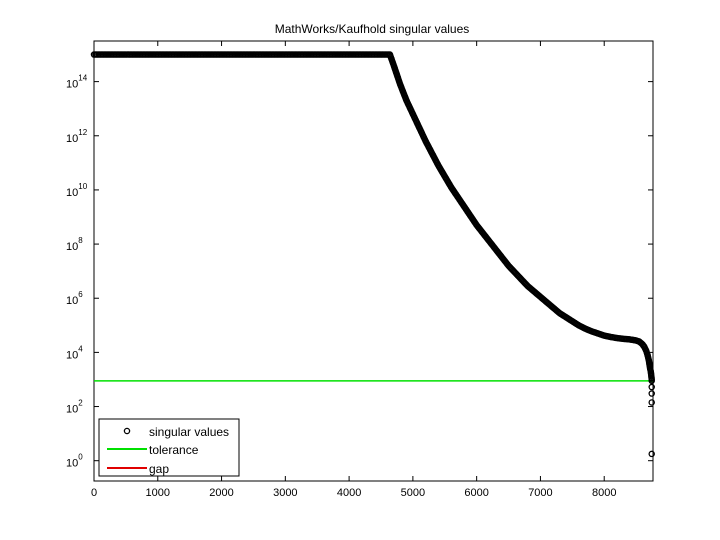 This screenshot has height=540, width=720. I want to click on y-tick-label: 10¹⁴, so click(77, 82).